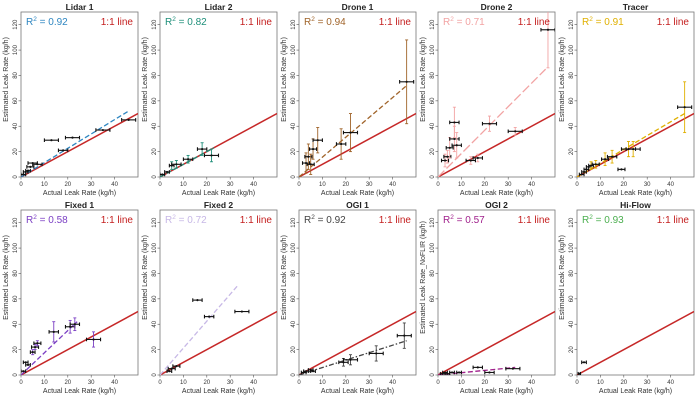  What do you see at coordinates (497, 7) in the screenshot?
I see `panel-title: Drone 2` at bounding box center [497, 7].